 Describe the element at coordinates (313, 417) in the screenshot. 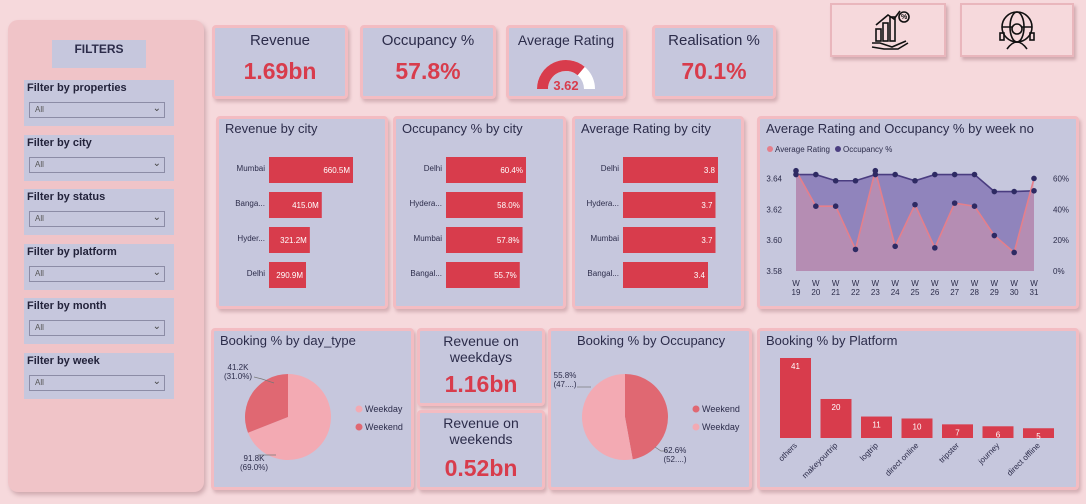

I see `booking-day-type-chart: 41.2K(31.0%) 91.8K(69.0%) Weekday Weekend` at that location.